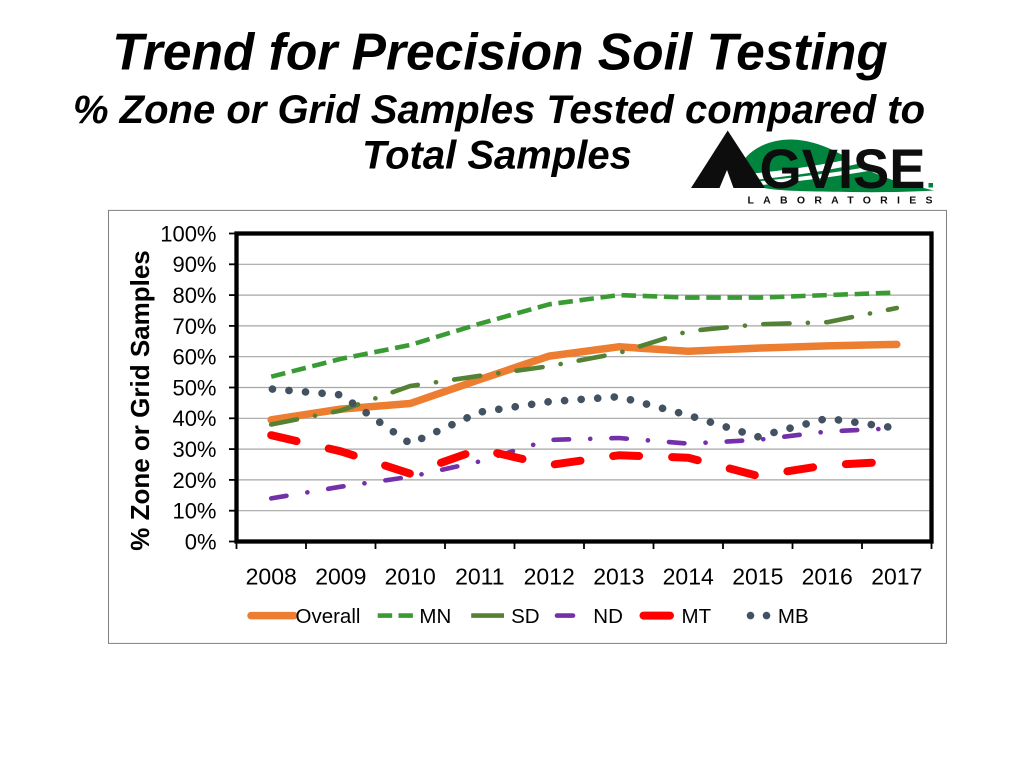 The width and height of the screenshot is (1024, 768). What do you see at coordinates (340, 577) in the screenshot?
I see `svg-text: 2009` at bounding box center [340, 577].